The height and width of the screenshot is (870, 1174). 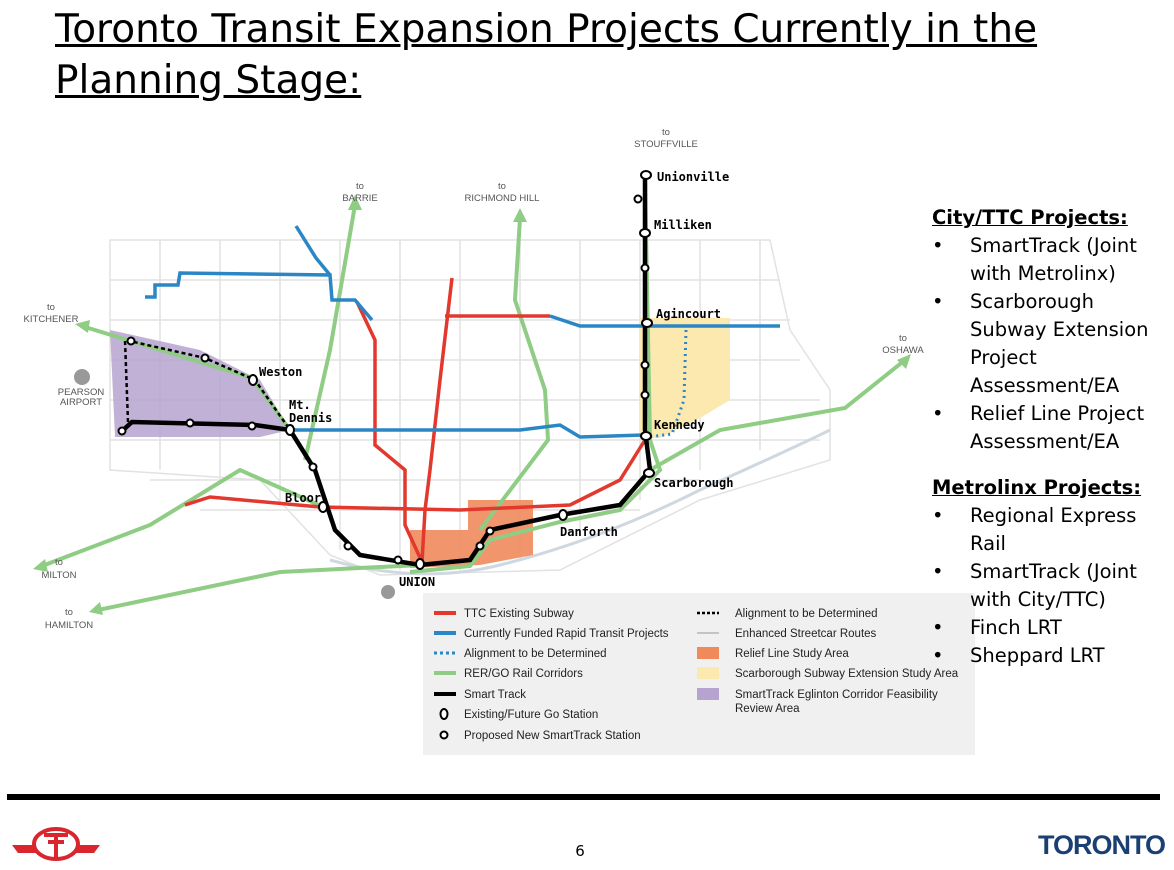 I want to click on legend-label: Currently Funded Rapid Transit Projects, so click(x=566, y=634).